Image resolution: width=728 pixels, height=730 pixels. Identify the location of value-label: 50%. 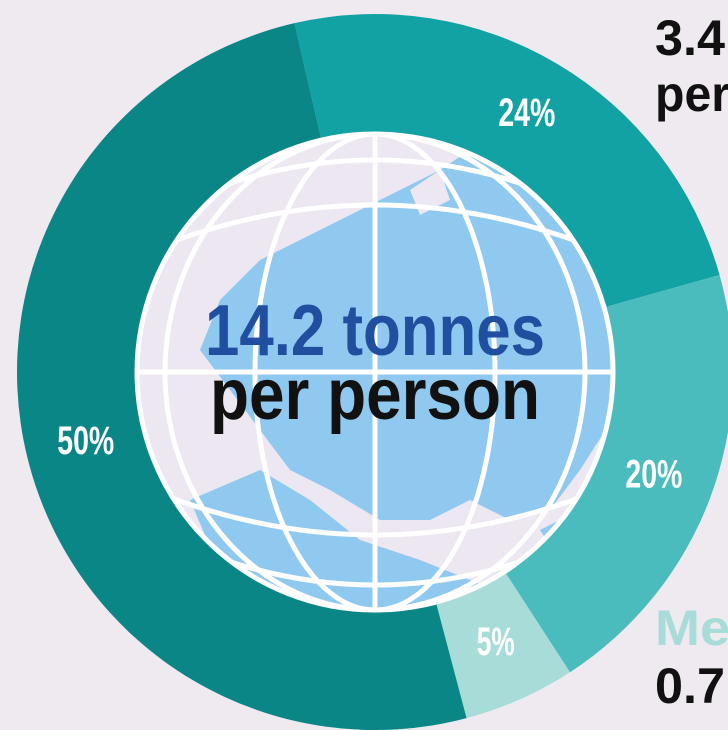
(85, 441).